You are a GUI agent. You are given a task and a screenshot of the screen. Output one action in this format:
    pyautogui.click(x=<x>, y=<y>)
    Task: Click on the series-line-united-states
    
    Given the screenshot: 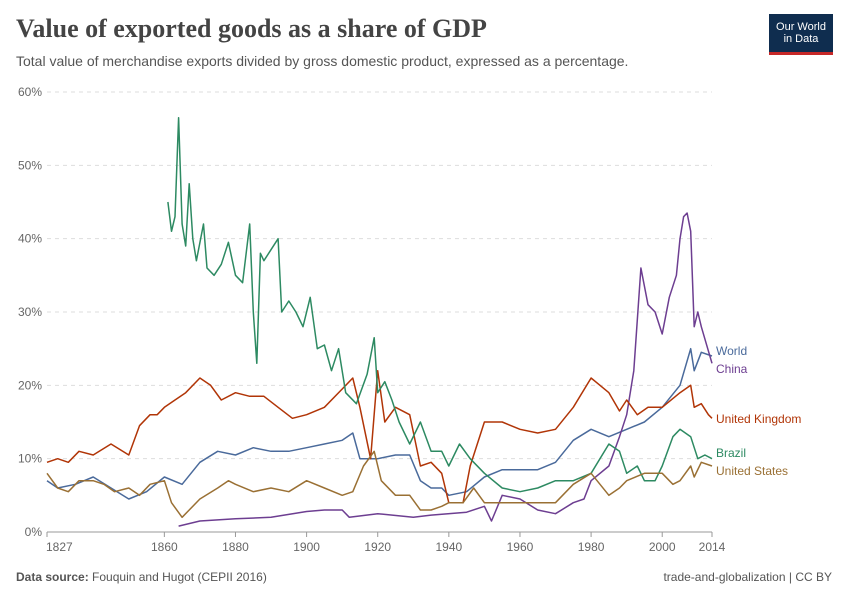 What is the action you would take?
    pyautogui.click(x=379, y=484)
    